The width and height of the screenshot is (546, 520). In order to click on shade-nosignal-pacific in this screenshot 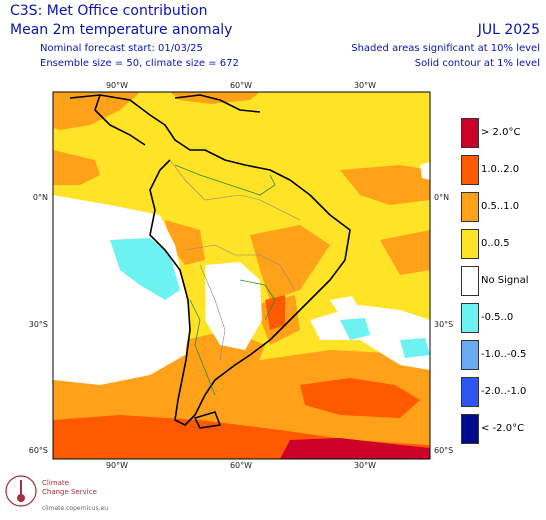, I will do `click(121, 290)`.